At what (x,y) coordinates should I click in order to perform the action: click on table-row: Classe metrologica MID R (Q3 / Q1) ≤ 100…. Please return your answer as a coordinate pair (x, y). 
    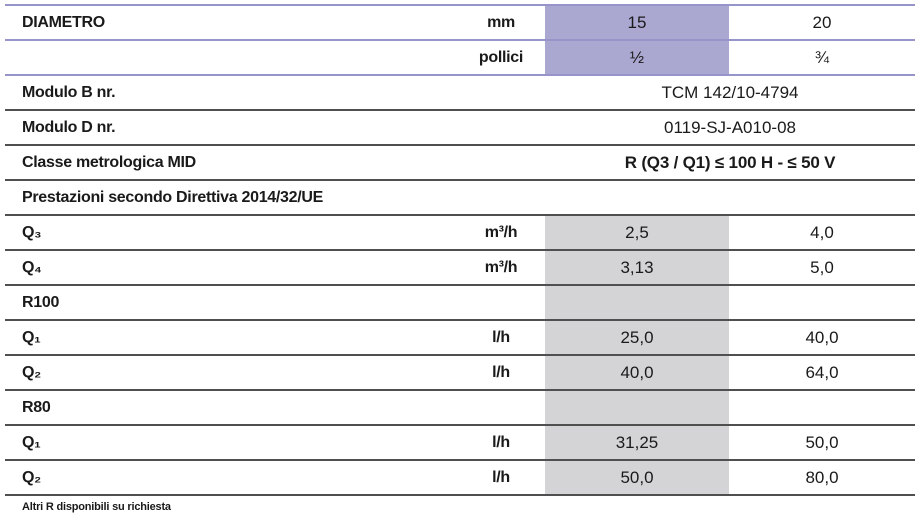
    Looking at the image, I should click on (460, 163).